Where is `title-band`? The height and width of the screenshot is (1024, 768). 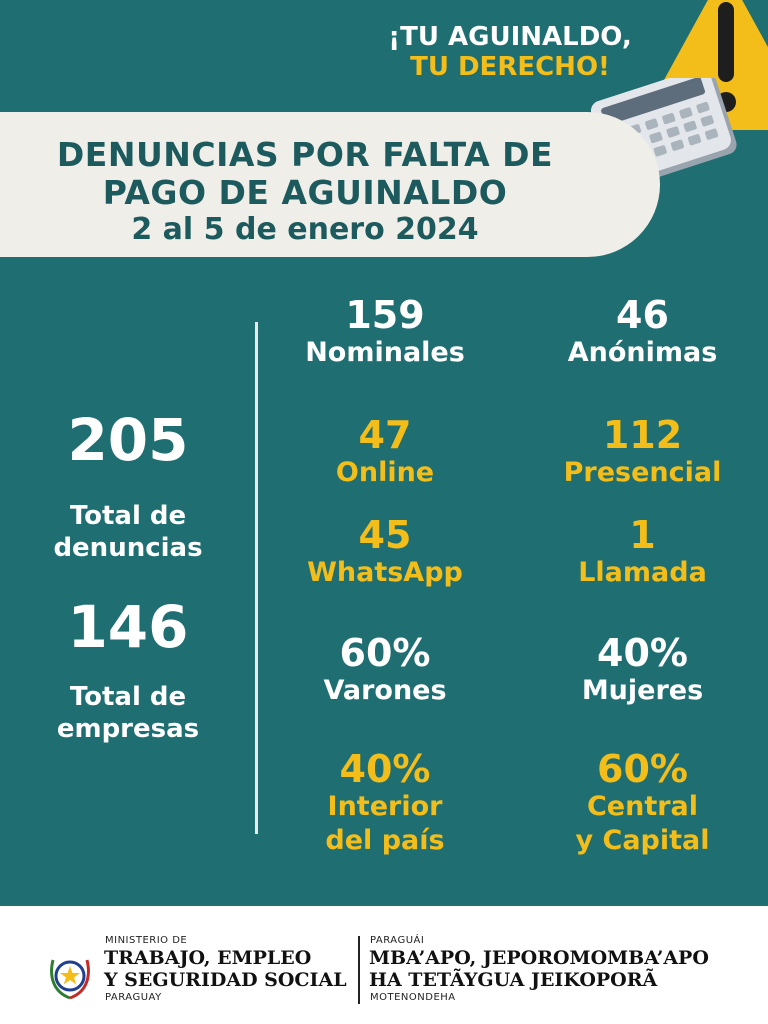
title-band is located at coordinates (330, 184).